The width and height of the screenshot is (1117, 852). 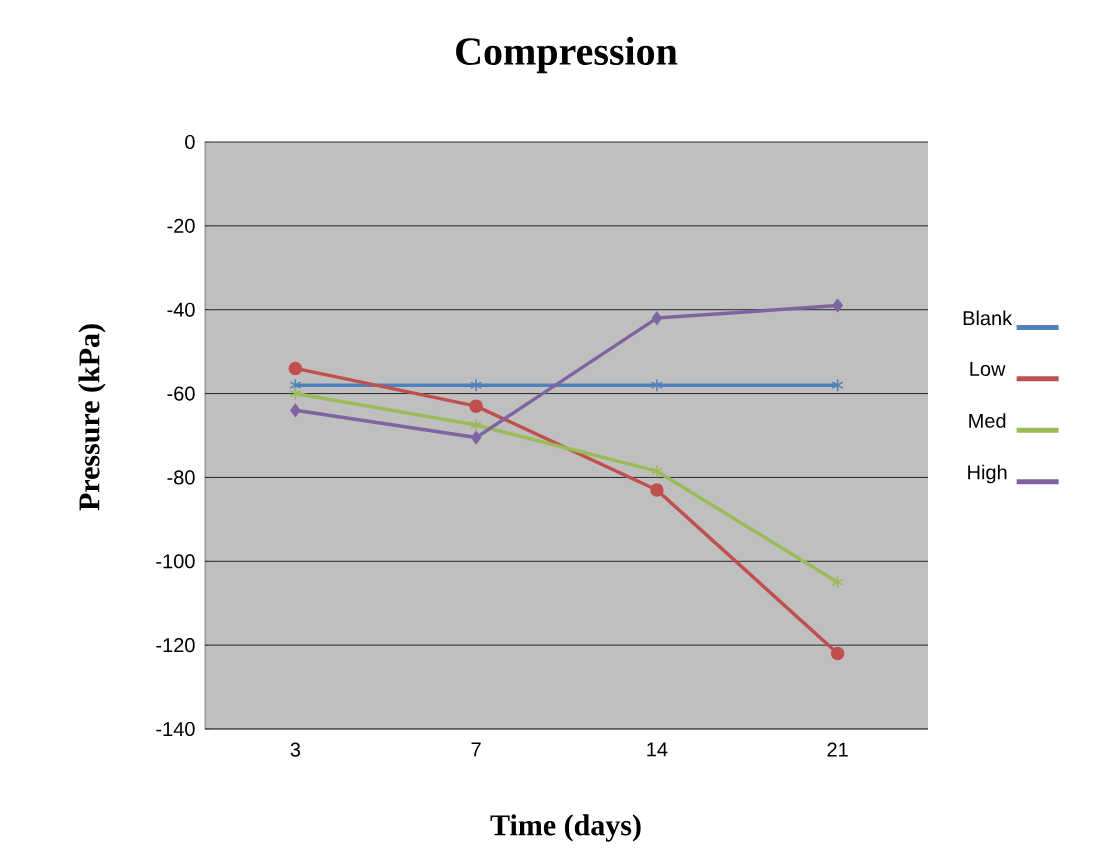 What do you see at coordinates (190, 142) in the screenshot?
I see `y-tick-label: 0` at bounding box center [190, 142].